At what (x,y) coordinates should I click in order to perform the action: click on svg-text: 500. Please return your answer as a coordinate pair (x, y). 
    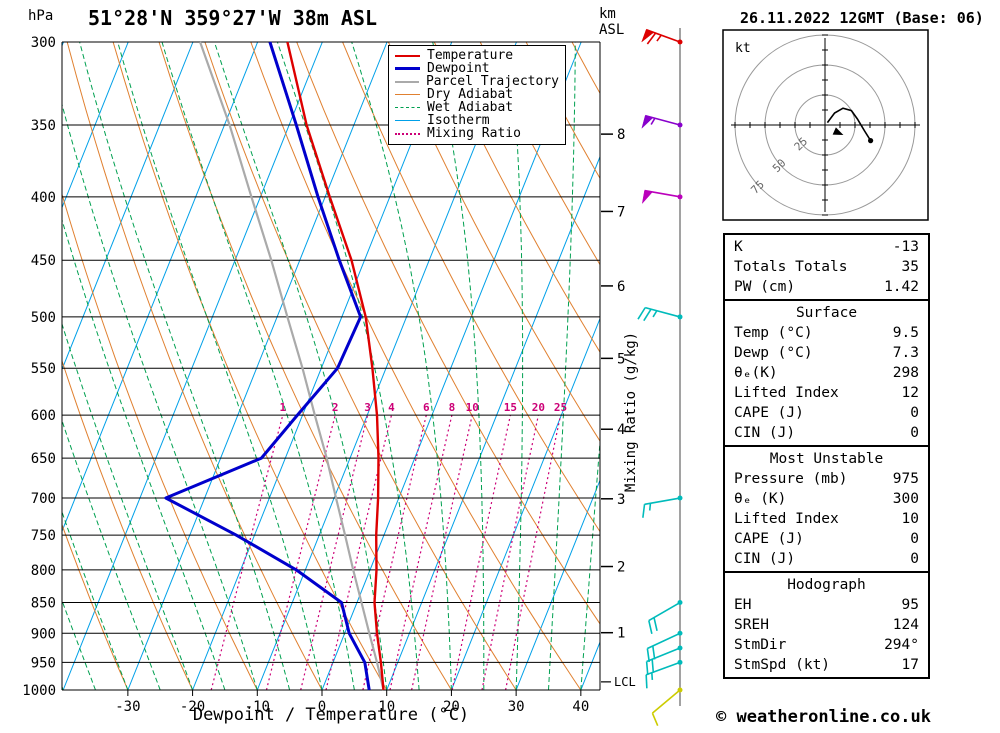
    Looking at the image, I should click on (43, 318).